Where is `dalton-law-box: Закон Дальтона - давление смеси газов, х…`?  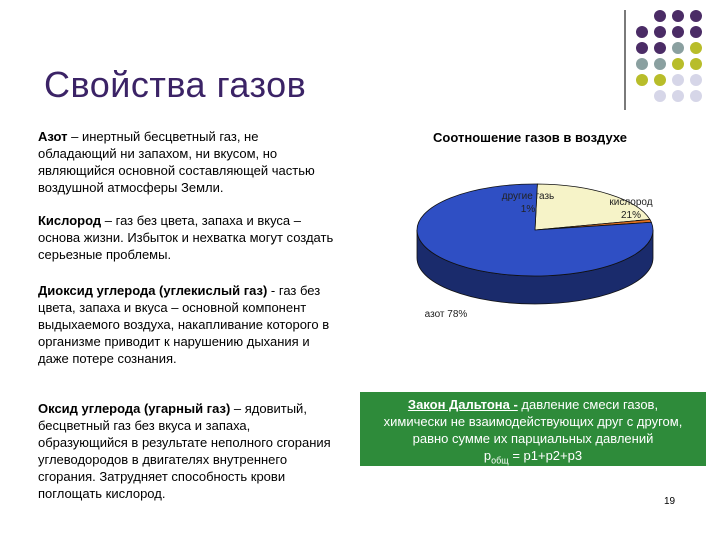
dalton-law-box: Закон Дальтона - давление смеси газов, х… is located at coordinates (533, 429).